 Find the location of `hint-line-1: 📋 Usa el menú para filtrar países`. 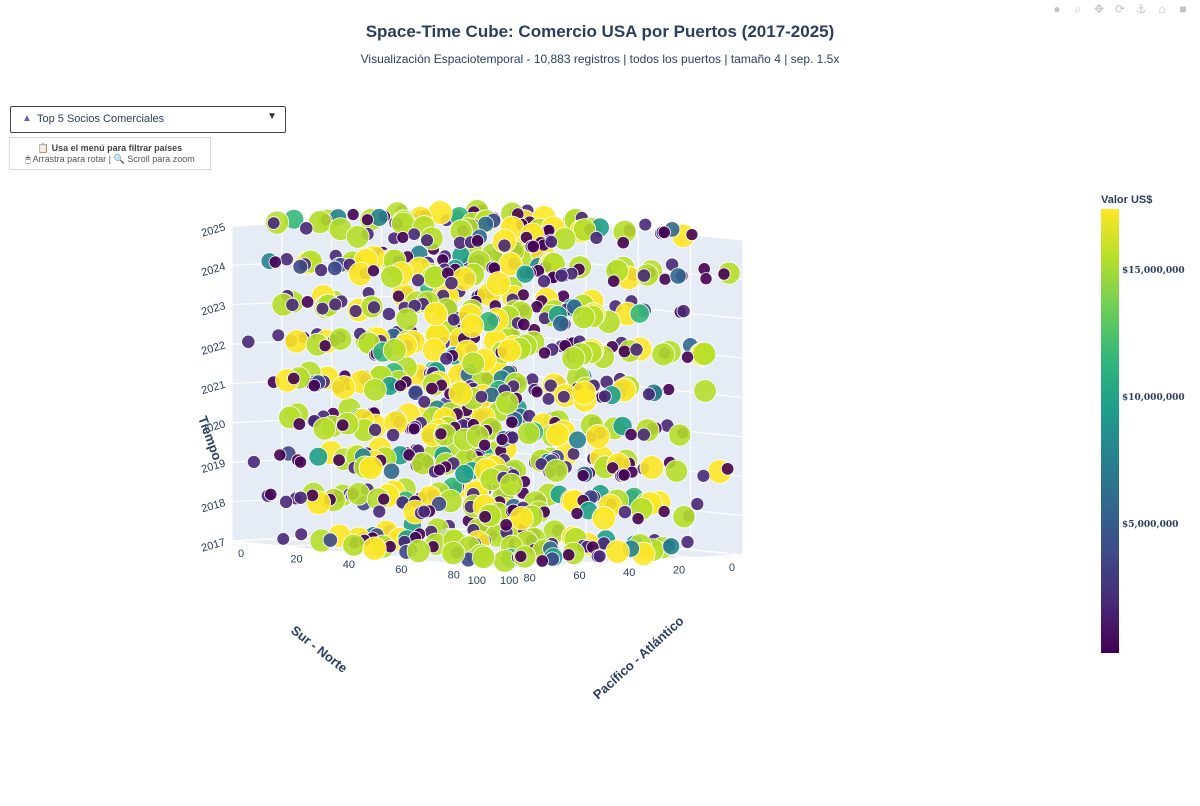

hint-line-1: 📋 Usa el menú para filtrar países is located at coordinates (110, 148).